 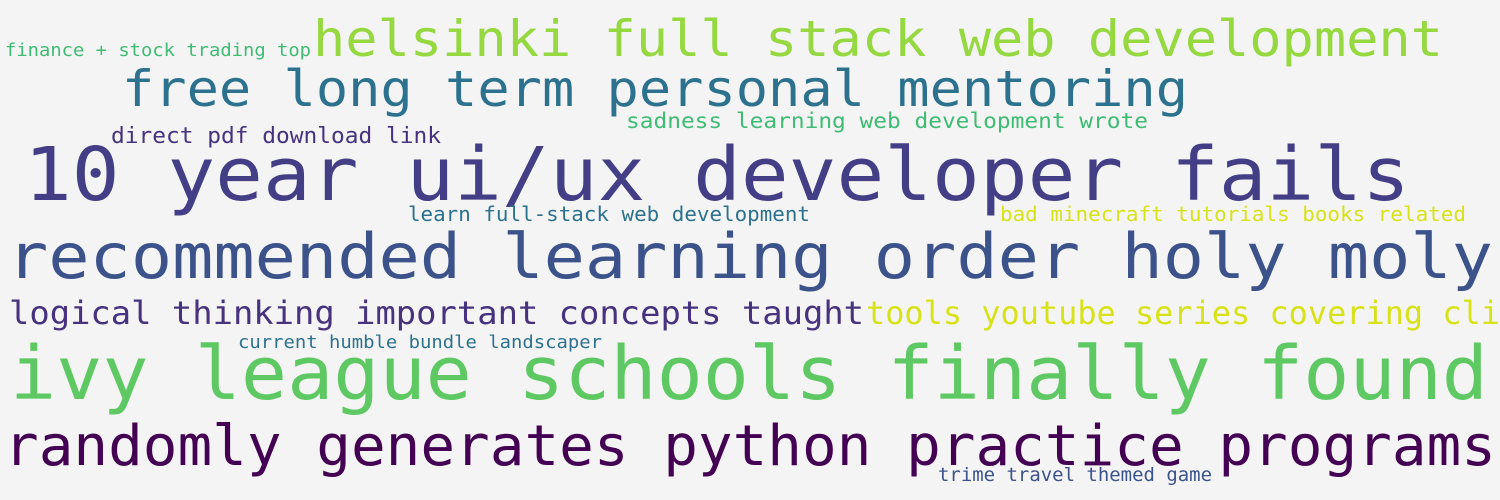 What do you see at coordinates (655, 89) in the screenshot?
I see `cloud-phrase: free long term personal mentoring` at bounding box center [655, 89].